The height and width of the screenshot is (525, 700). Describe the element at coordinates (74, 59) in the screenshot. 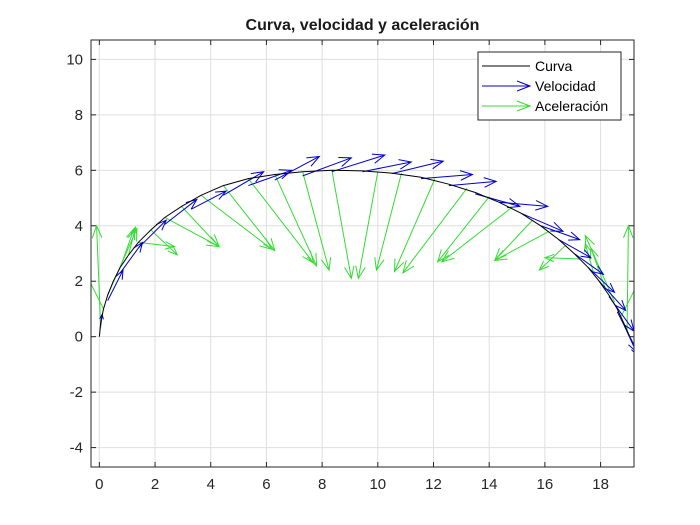

I see `y-tick-label: 10` at that location.